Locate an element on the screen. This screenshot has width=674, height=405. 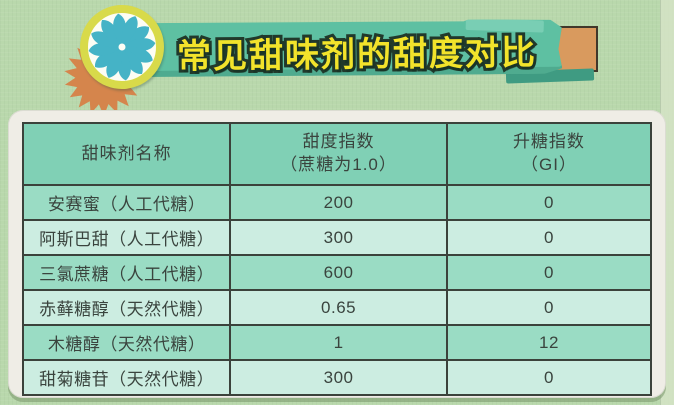
cell-sweetener-name: 安赛蜜（人工代糖） is located at coordinates (126, 202).